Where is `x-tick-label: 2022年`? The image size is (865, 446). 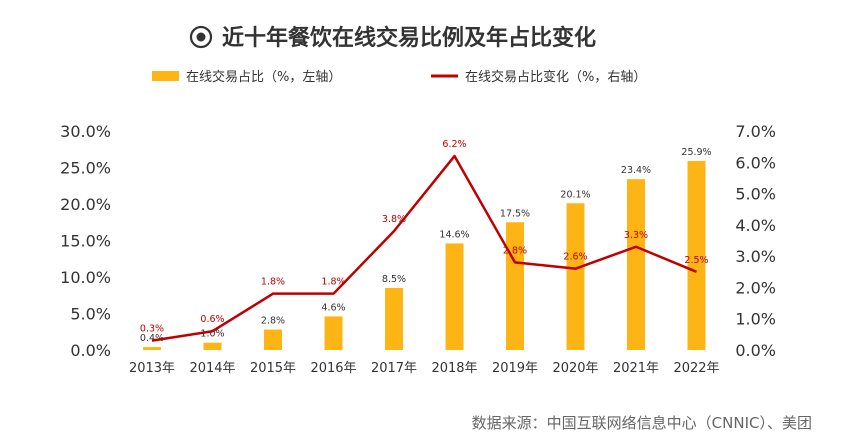 x-tick-label: 2022年 is located at coordinates (696, 368).